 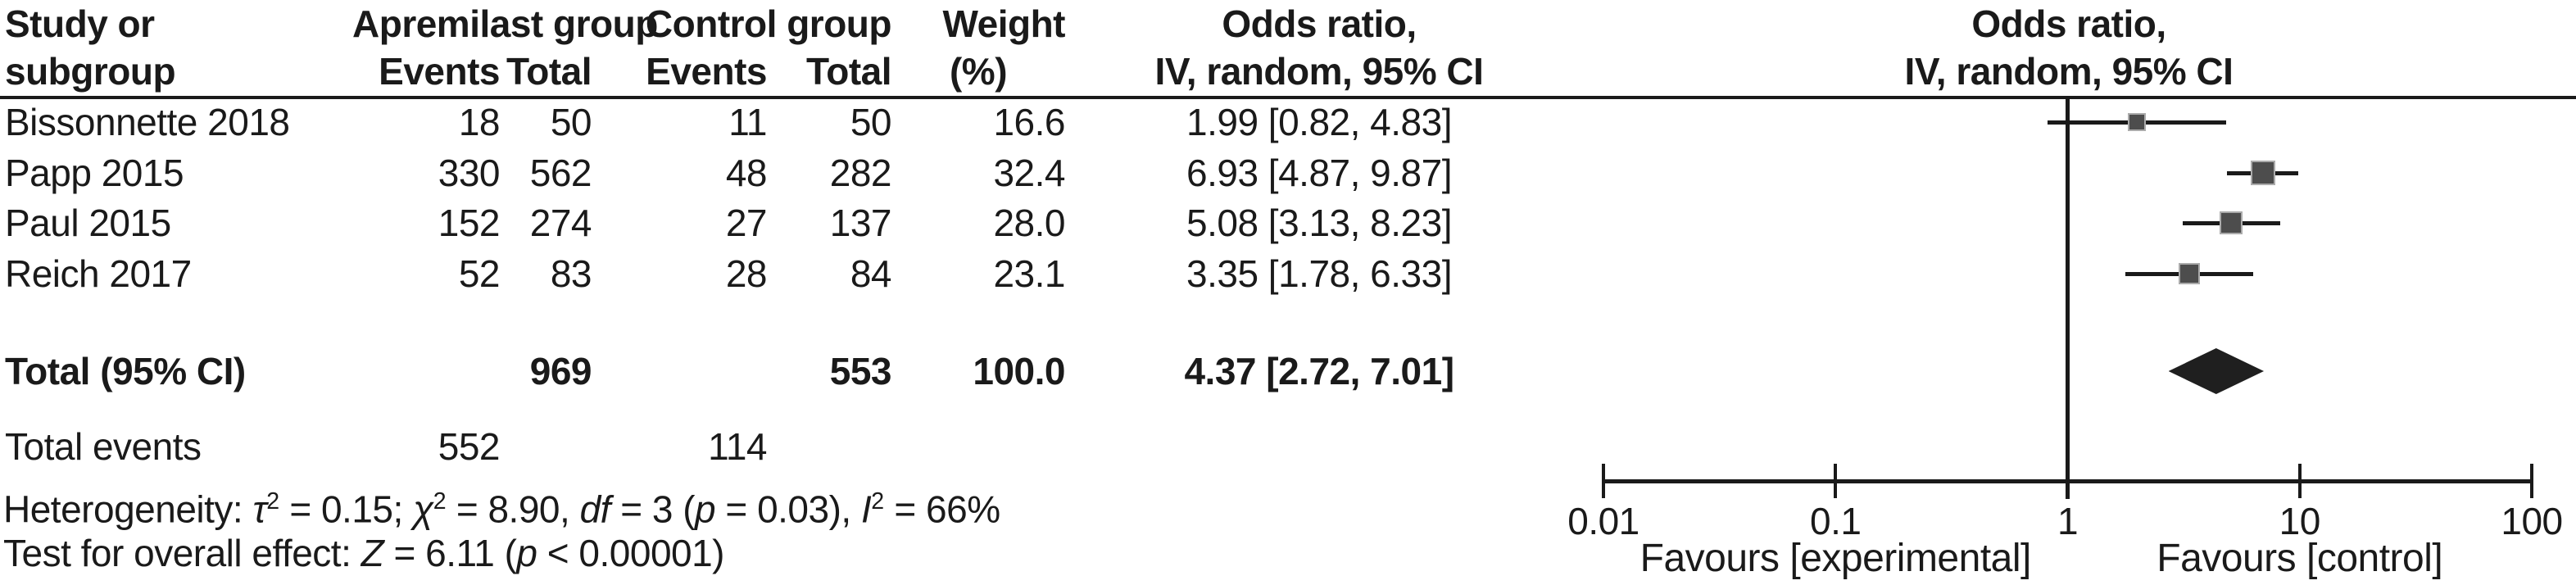 What do you see at coordinates (88, 223) in the screenshot?
I see `study-label: Paul 2015` at bounding box center [88, 223].